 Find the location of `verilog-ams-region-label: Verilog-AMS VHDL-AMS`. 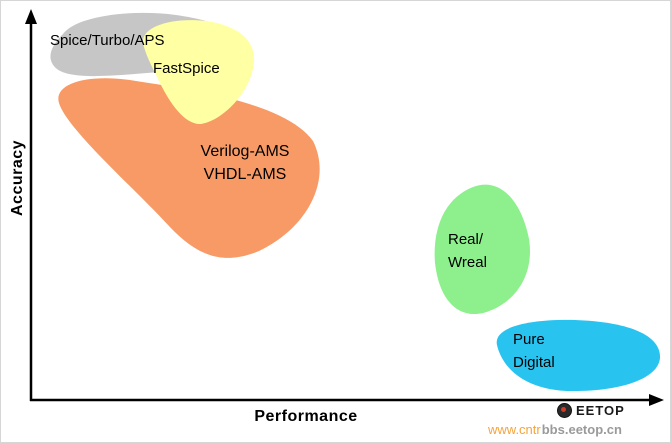

verilog-ams-region-label: Verilog-AMS VHDL-AMS is located at coordinates (245, 163).